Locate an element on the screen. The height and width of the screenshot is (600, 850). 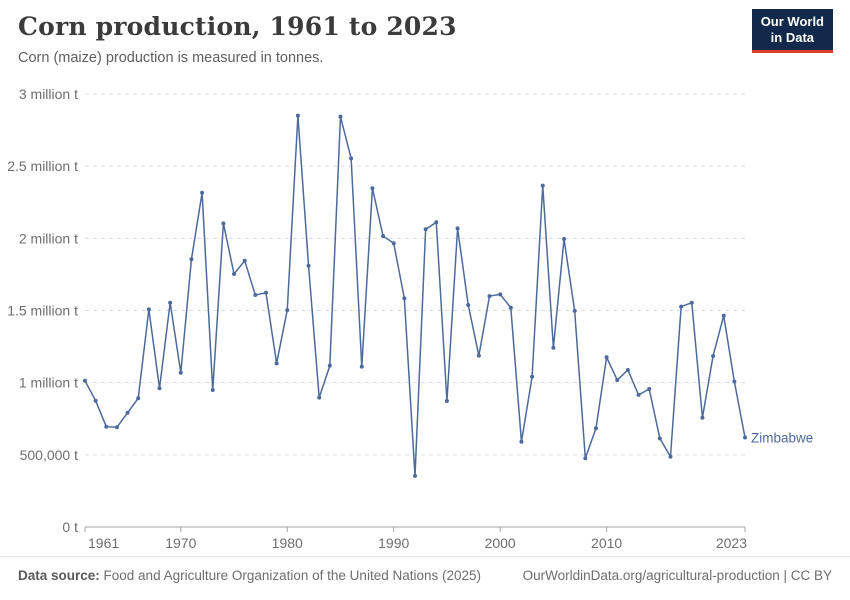
y-axis-label: 500,000 t is located at coordinates (49, 455).